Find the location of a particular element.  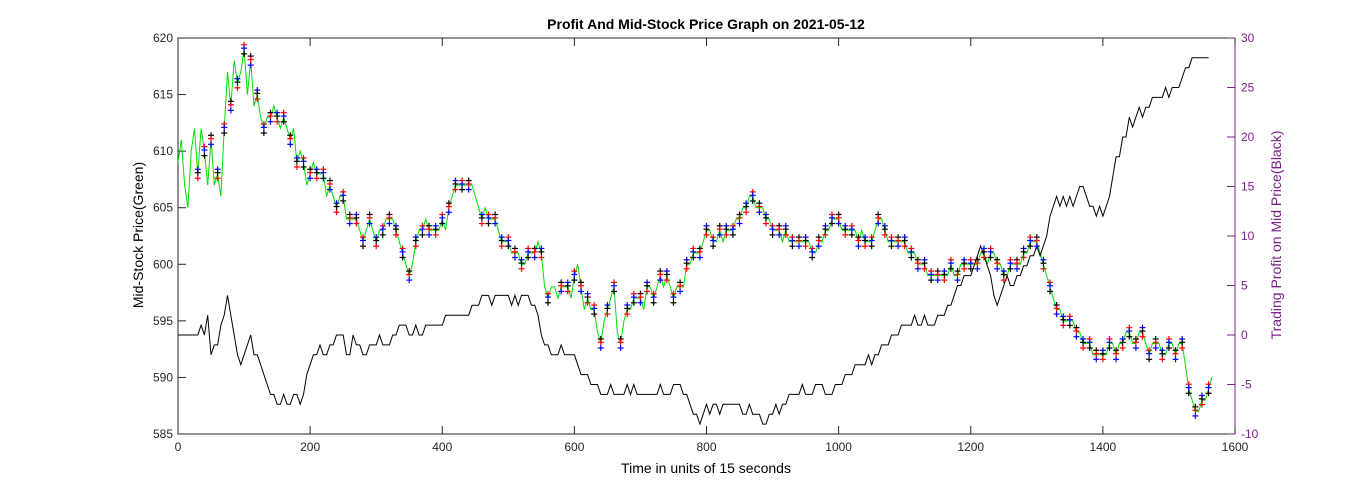

x-tick-label: 1200 is located at coordinates (970, 447).